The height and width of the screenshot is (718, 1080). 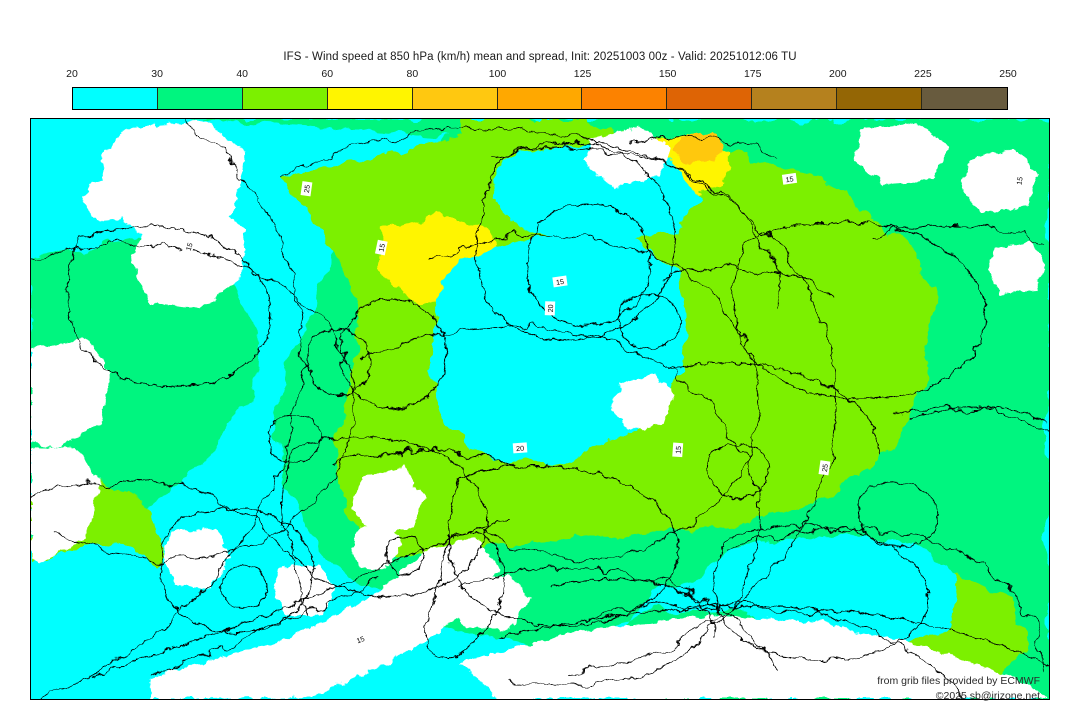 I want to click on band-80-100-region, so click(x=699, y=146).